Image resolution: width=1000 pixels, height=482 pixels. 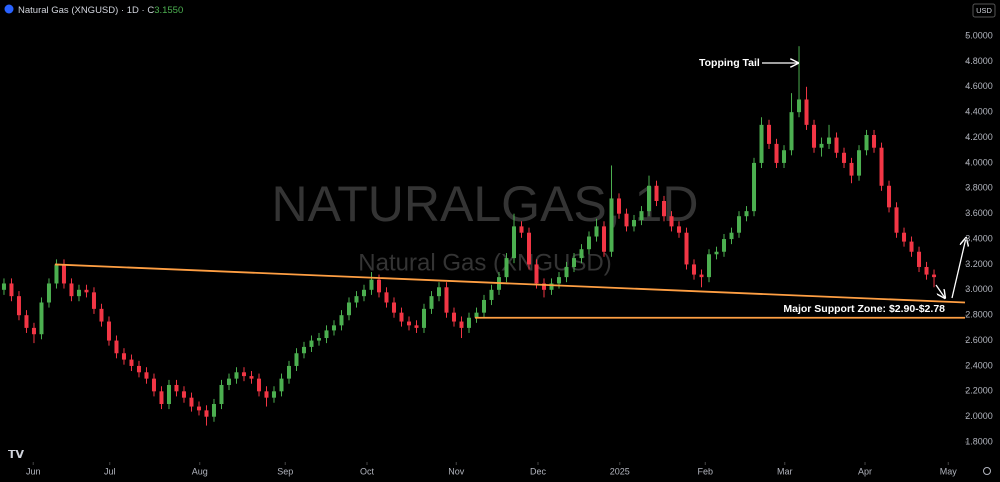 I want to click on y-tick-label: 4.8000, so click(x=979, y=61).